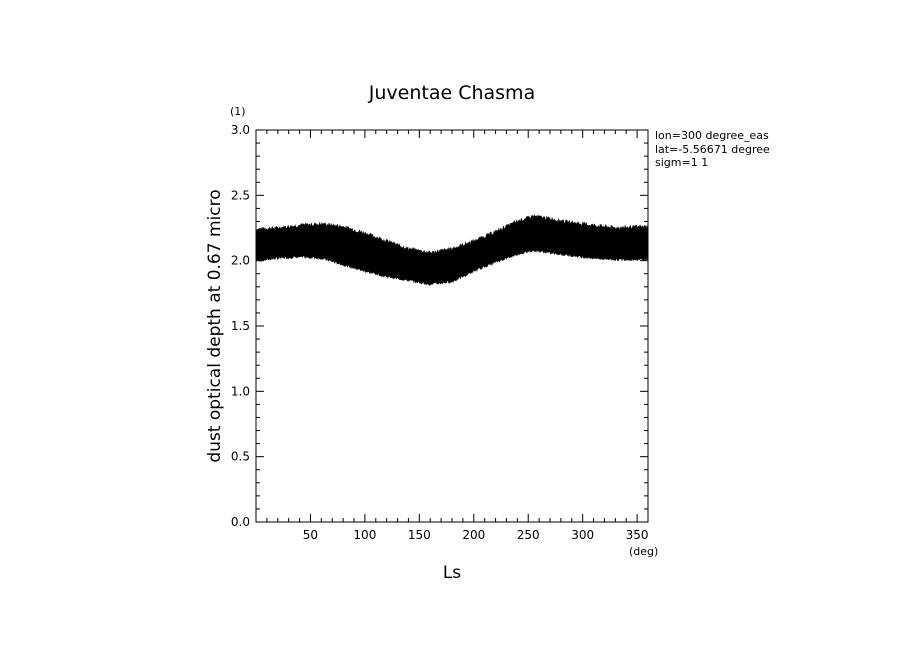  I want to click on y-tick-label: 0.5, so click(240, 457).